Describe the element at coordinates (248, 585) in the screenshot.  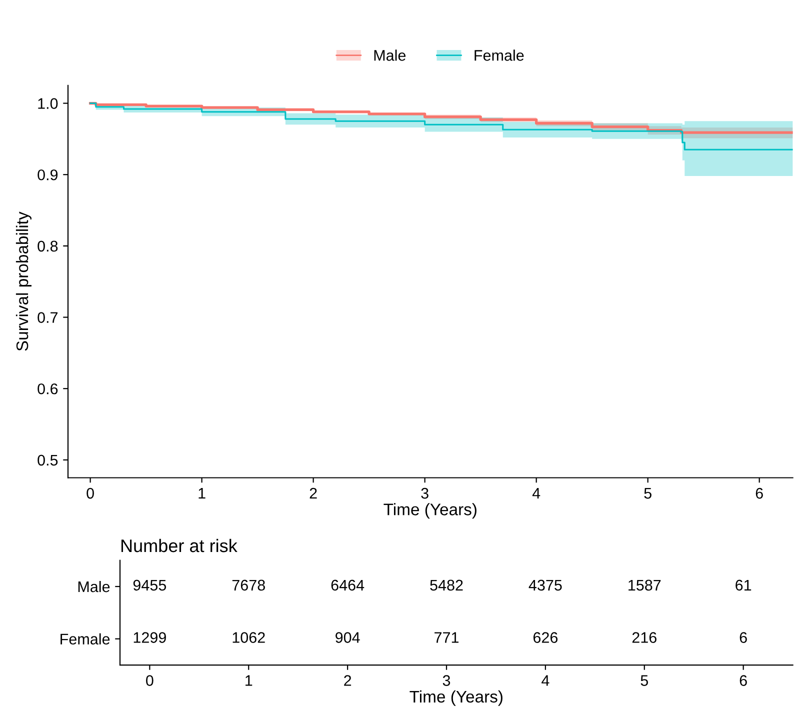
I see `data-label: 7678` at that location.